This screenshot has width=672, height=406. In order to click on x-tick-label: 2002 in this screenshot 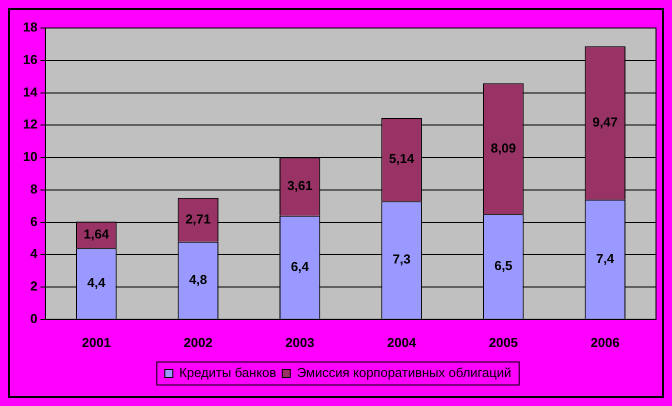, I will do `click(198, 342)`.